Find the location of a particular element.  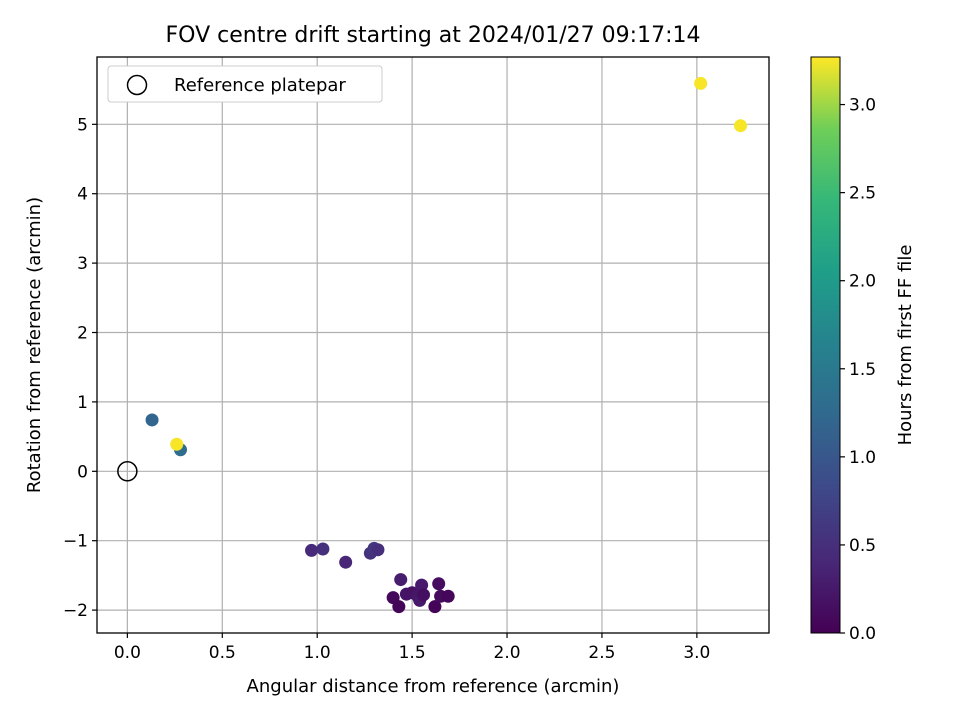

y-tick-label: −1 is located at coordinates (75, 542).